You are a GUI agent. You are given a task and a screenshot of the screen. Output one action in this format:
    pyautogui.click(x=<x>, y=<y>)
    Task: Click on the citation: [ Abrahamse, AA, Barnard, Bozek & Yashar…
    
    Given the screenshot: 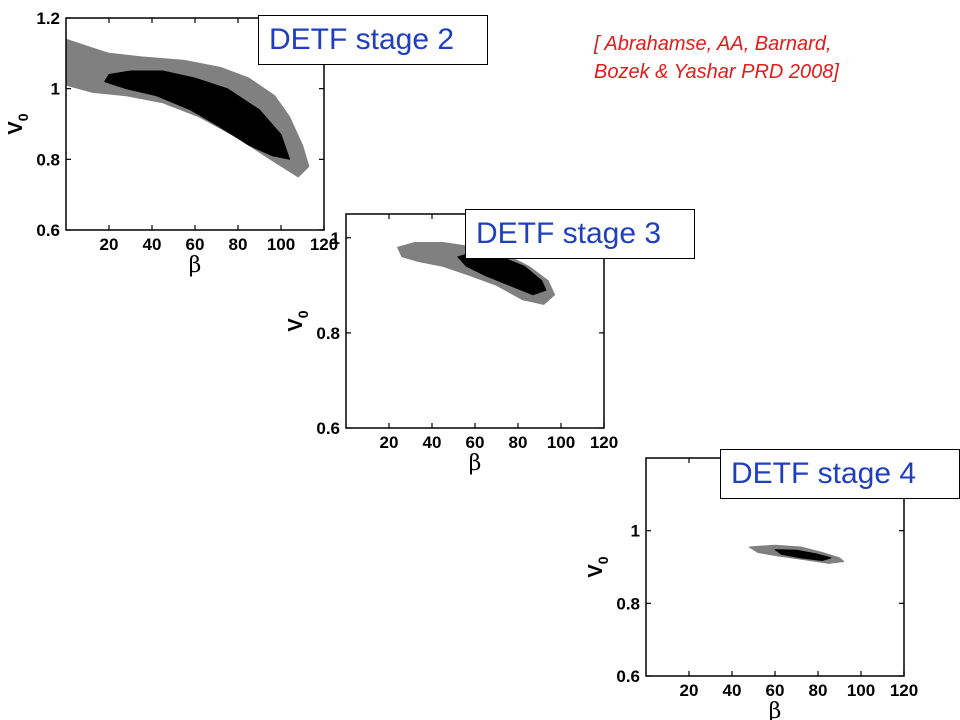 What is the action you would take?
    pyautogui.click(x=764, y=58)
    